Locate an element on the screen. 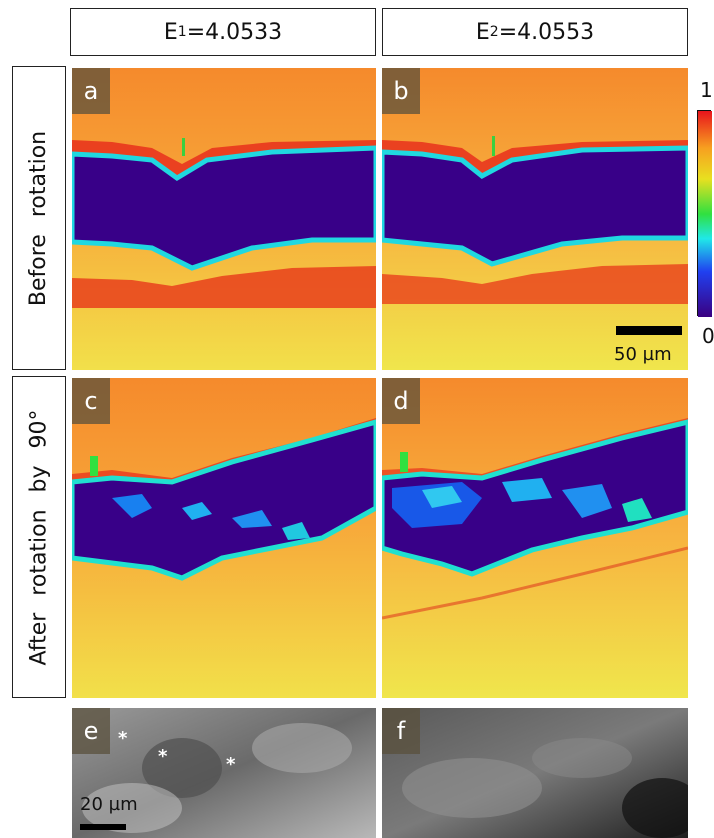 The width and height of the screenshot is (714, 838). panel-label-c: c is located at coordinates (91, 401).